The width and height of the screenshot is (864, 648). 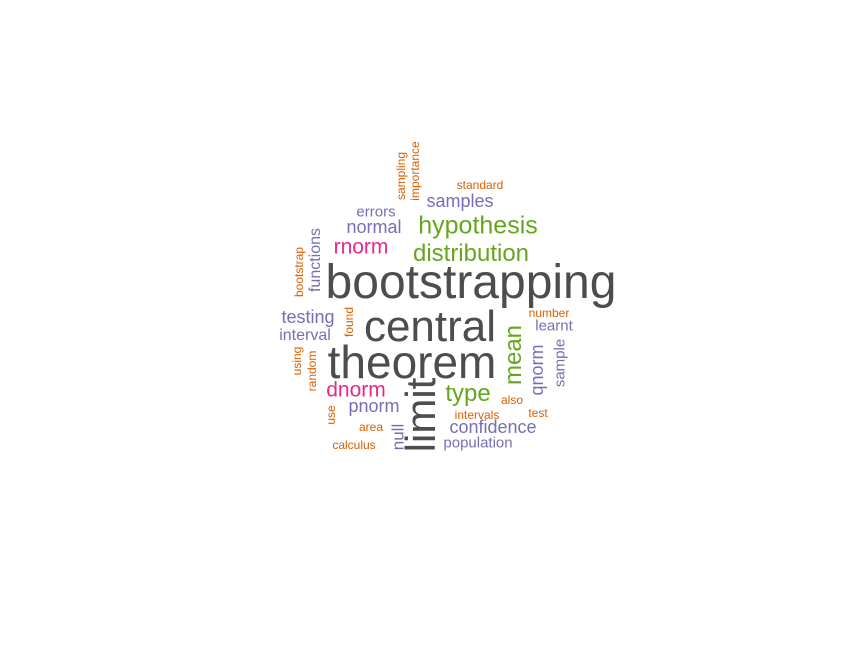 What do you see at coordinates (398, 437) in the screenshot?
I see `word-null: null` at bounding box center [398, 437].